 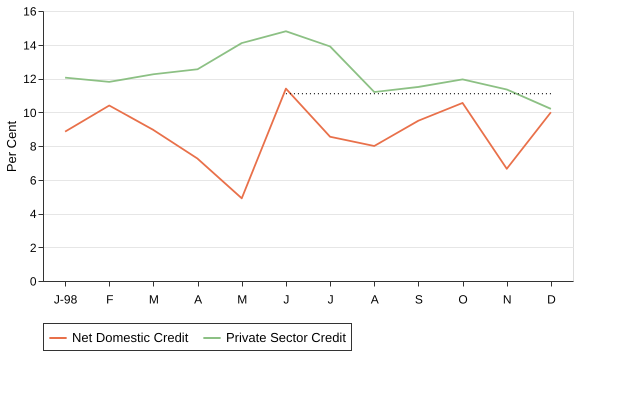 I want to click on x-tick-label: D, so click(x=551, y=299).